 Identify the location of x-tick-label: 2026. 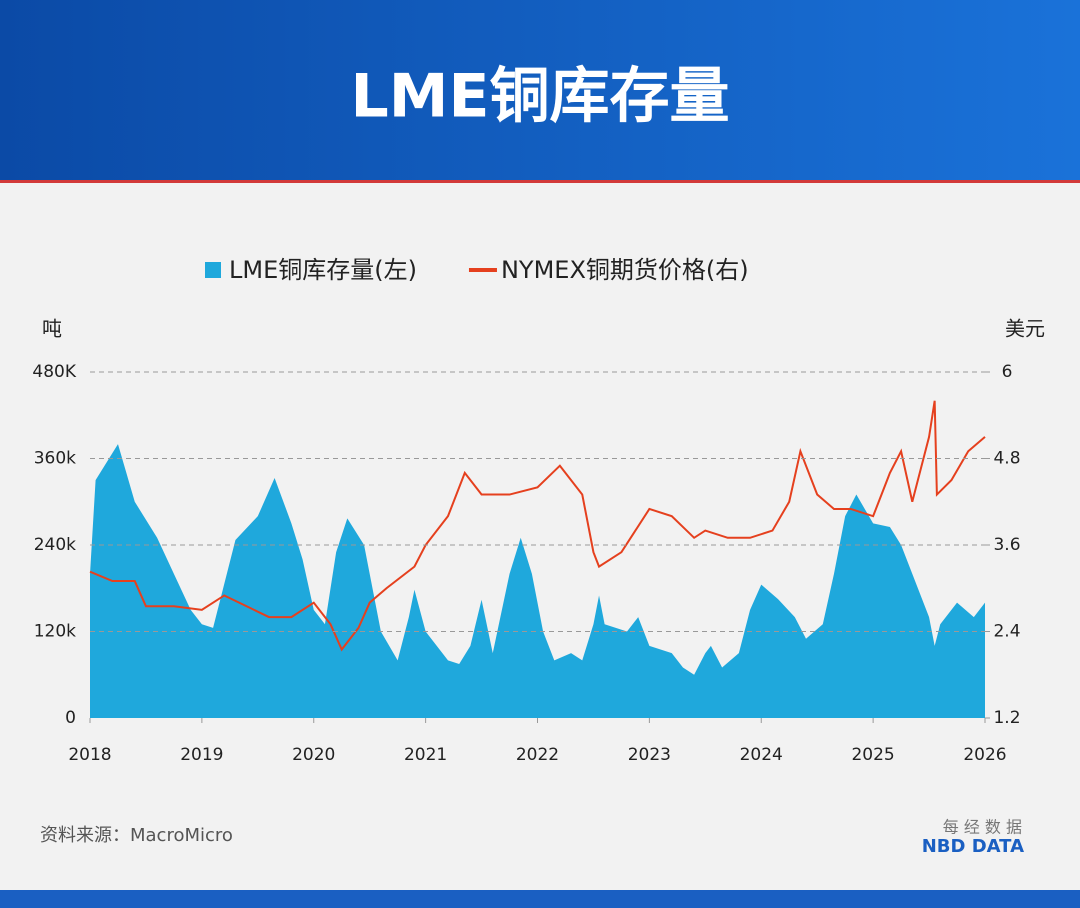
(984, 755).